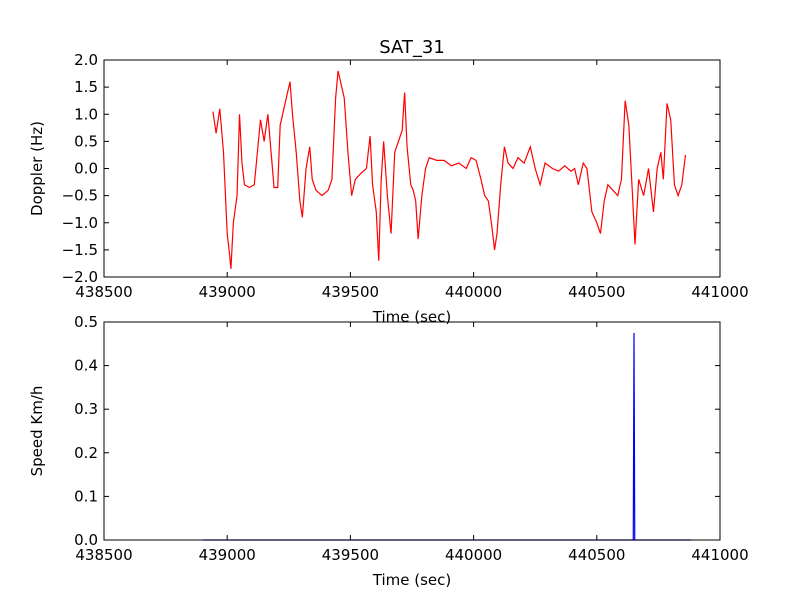  What do you see at coordinates (86, 114) in the screenshot?
I see `y-tick-label: 1.0` at bounding box center [86, 114].